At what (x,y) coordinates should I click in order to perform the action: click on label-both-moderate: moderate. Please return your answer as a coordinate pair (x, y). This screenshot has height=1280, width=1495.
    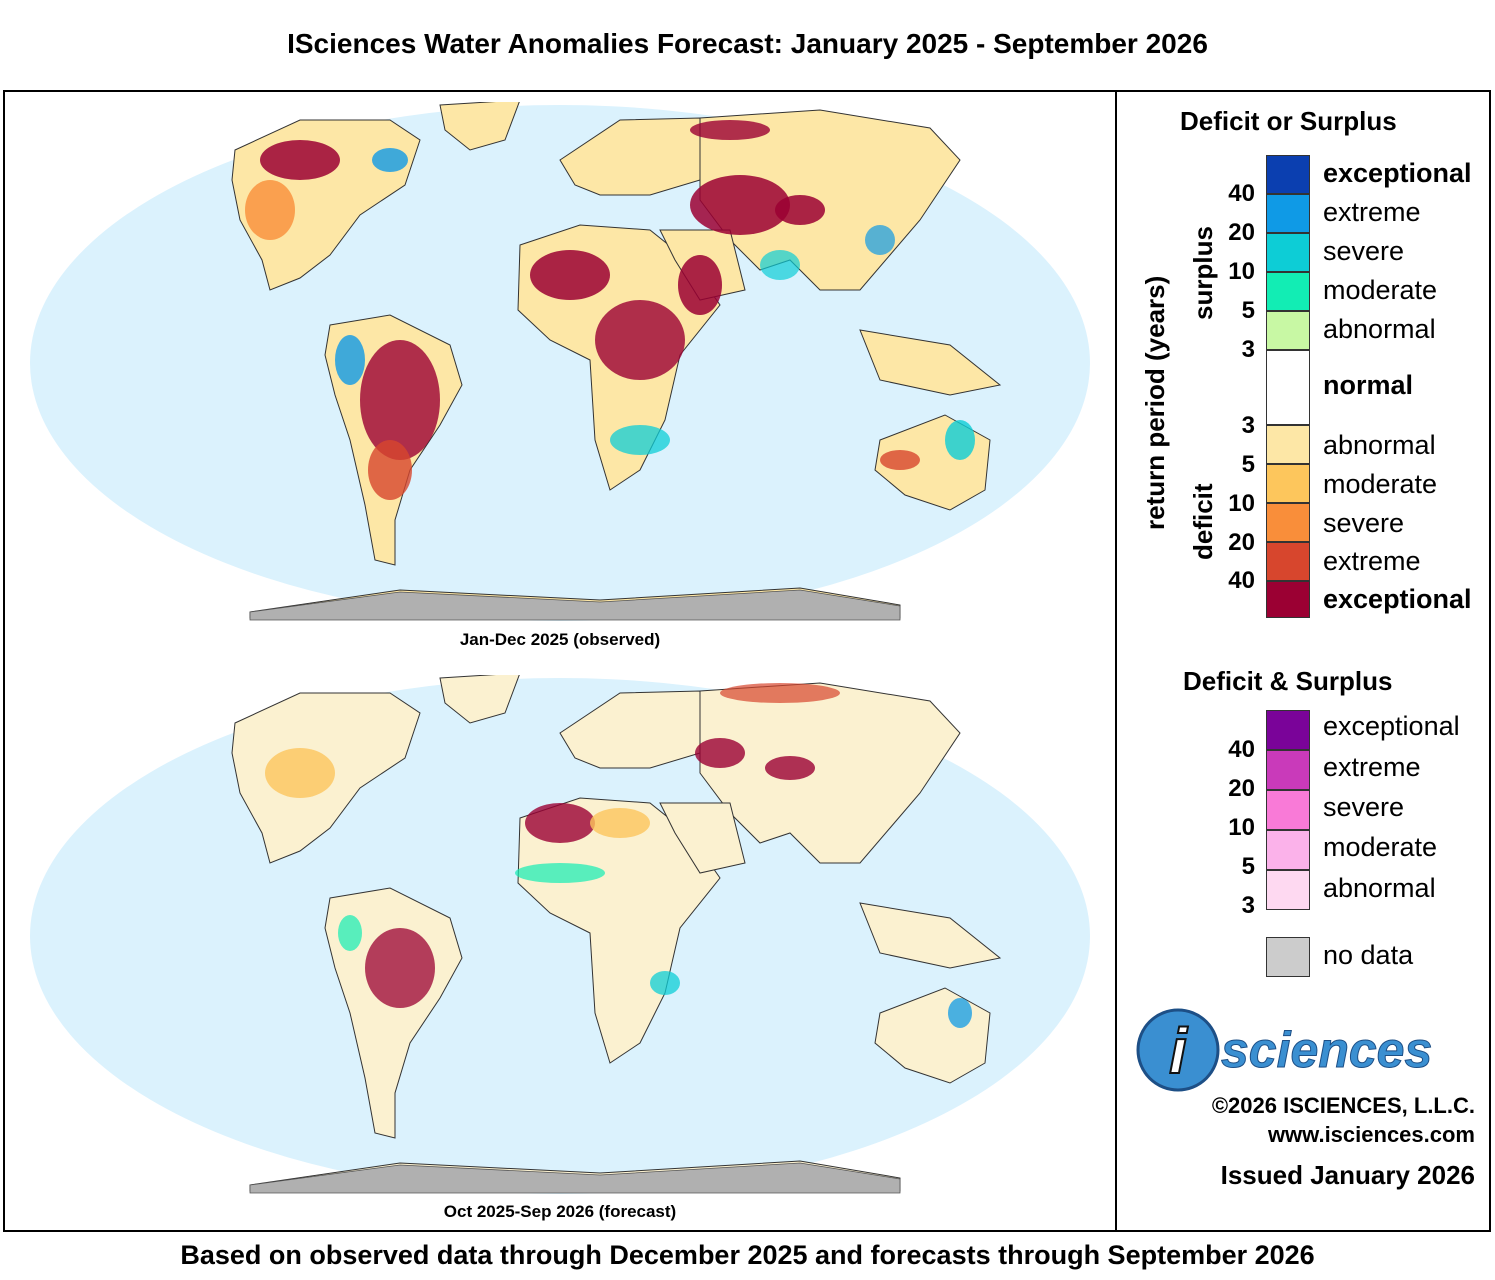
    Looking at the image, I should click on (1380, 847).